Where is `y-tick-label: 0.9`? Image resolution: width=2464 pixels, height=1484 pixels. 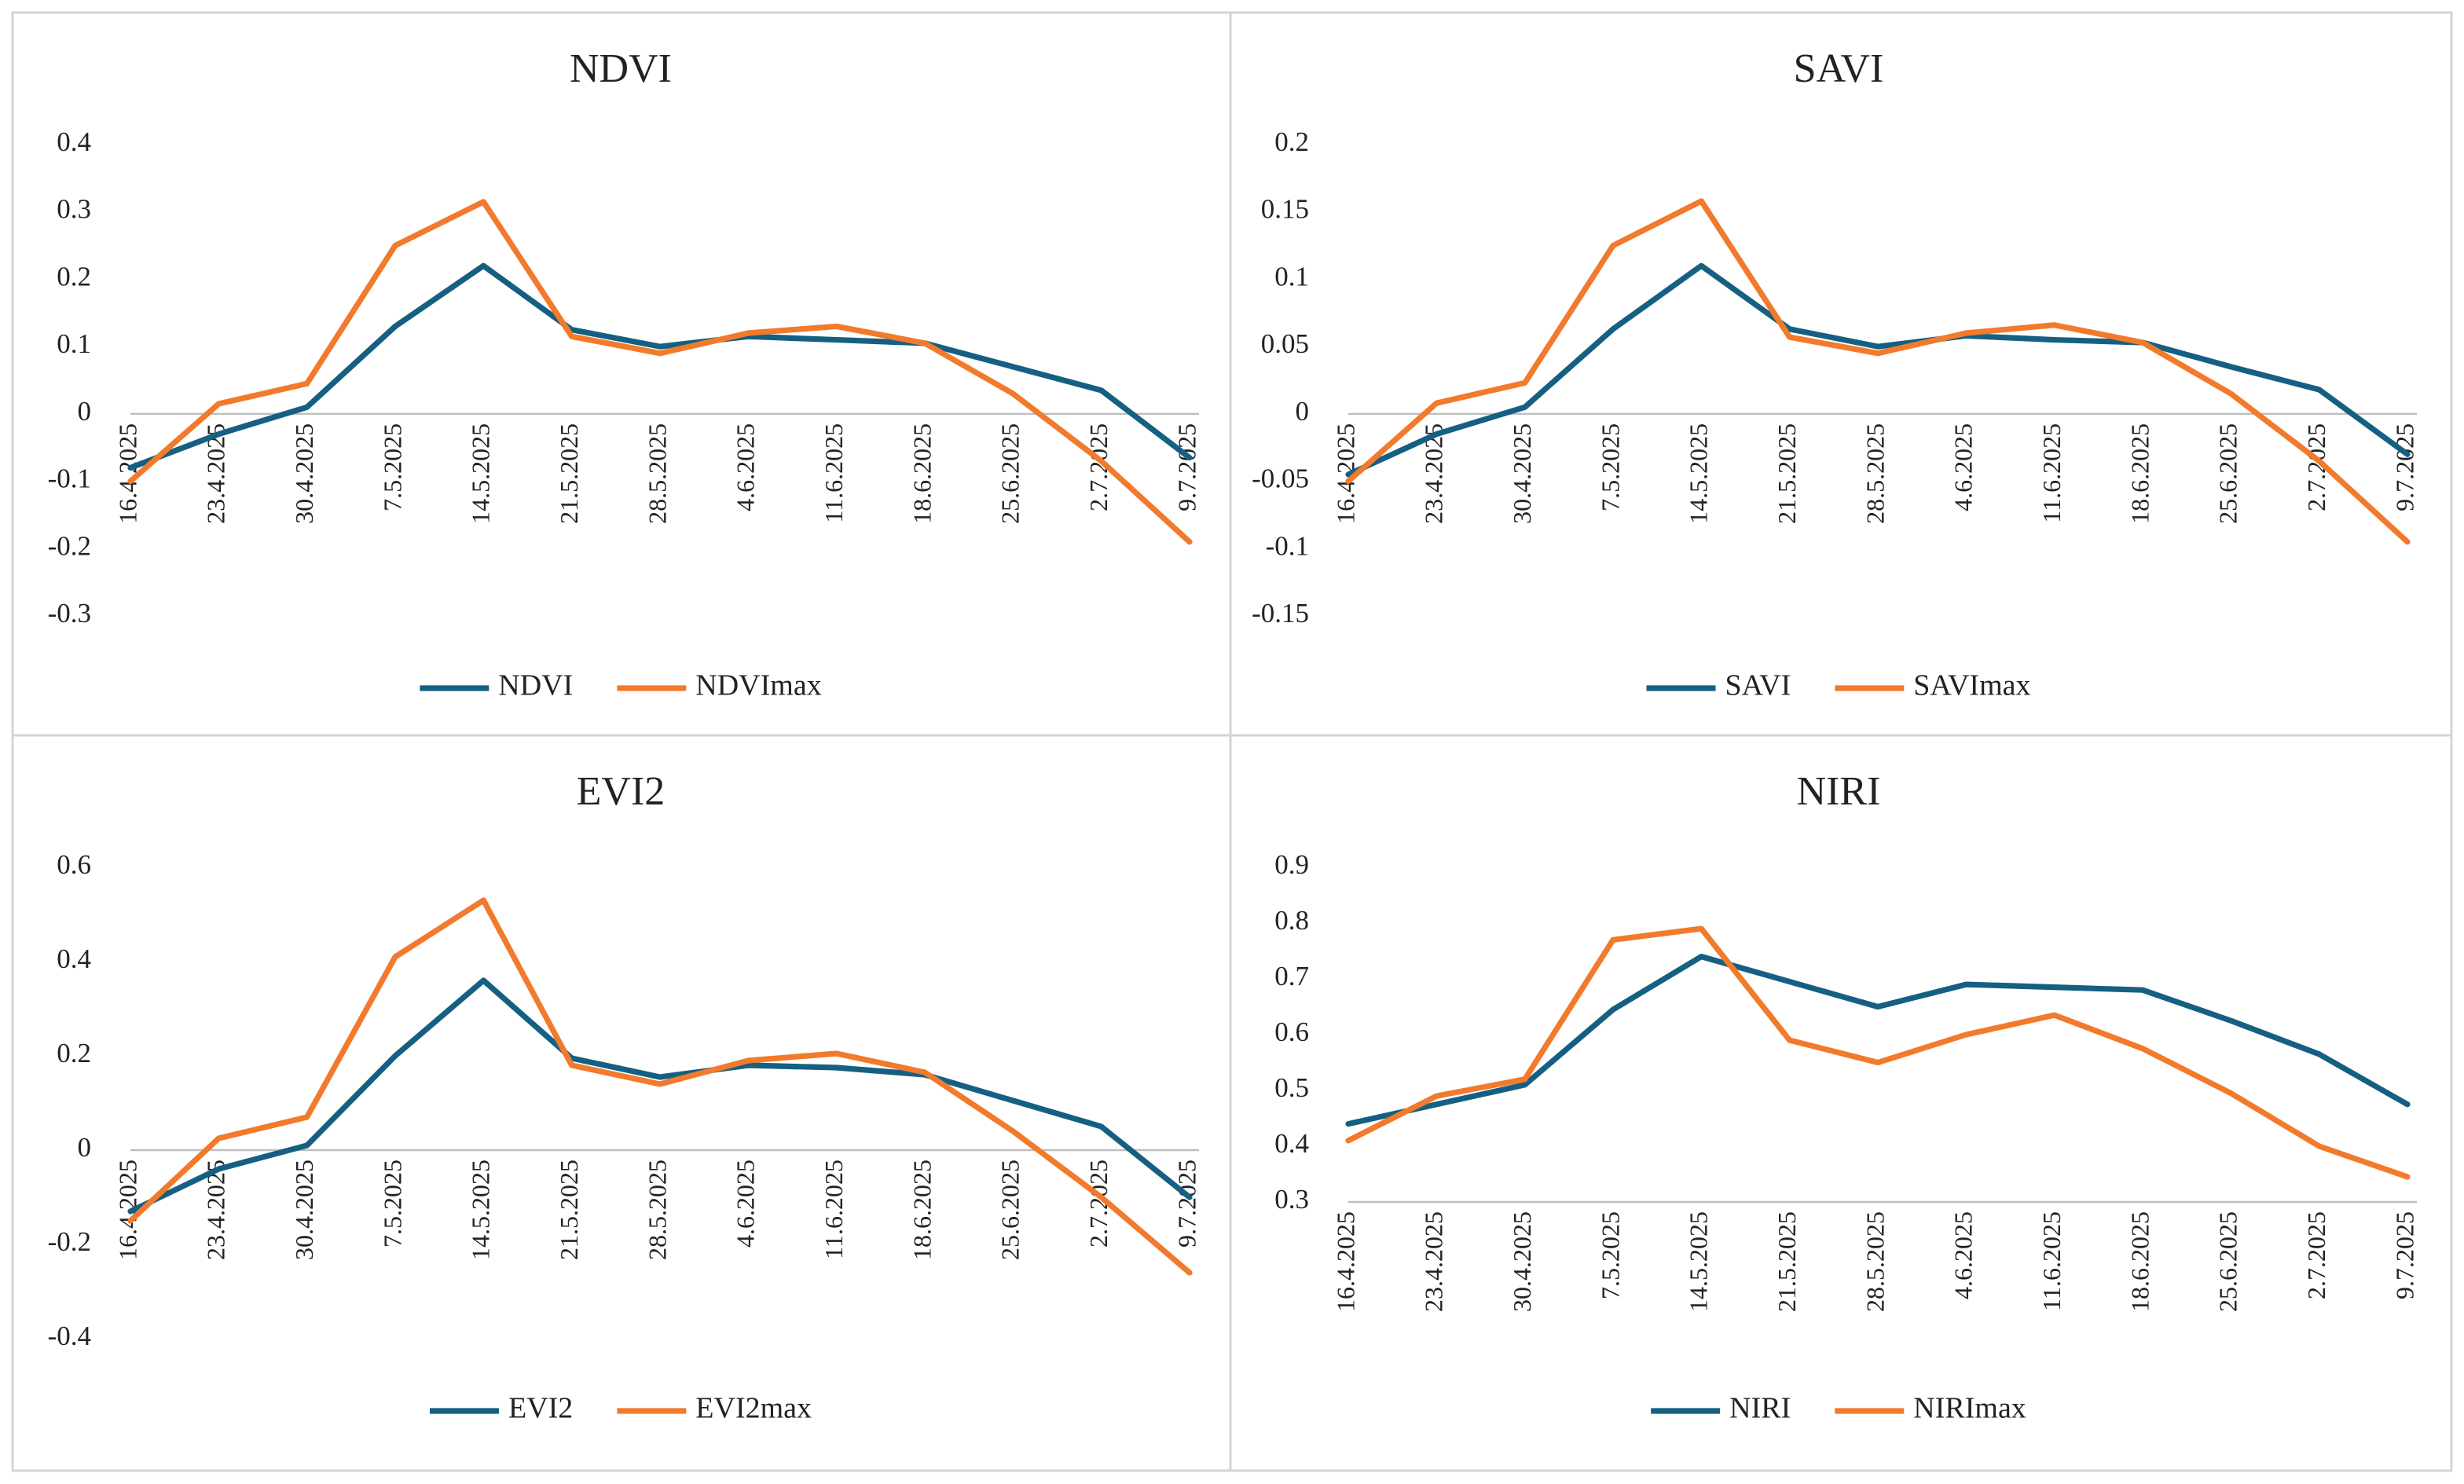 y-tick-label: 0.9 is located at coordinates (1291, 864).